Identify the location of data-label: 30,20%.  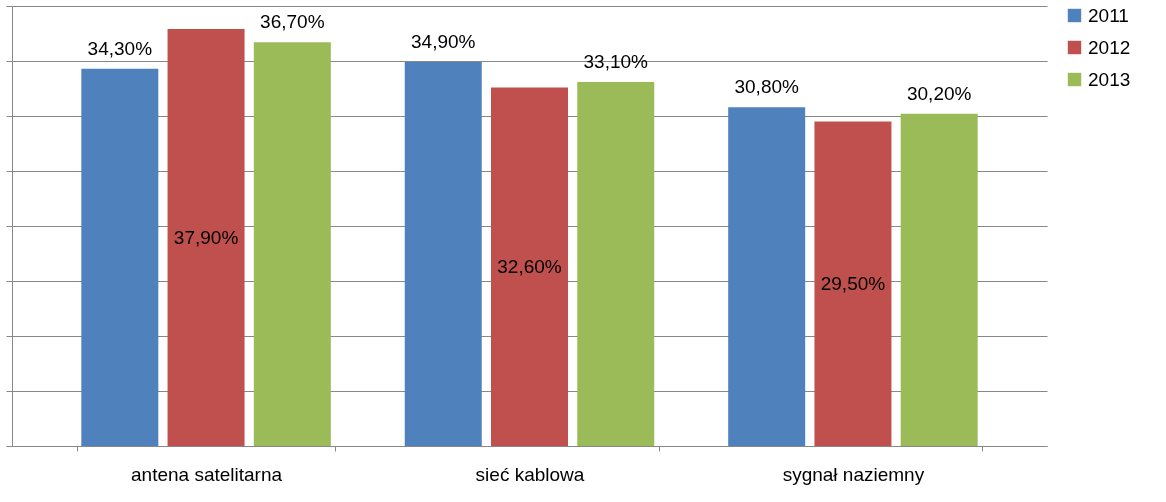
(939, 93).